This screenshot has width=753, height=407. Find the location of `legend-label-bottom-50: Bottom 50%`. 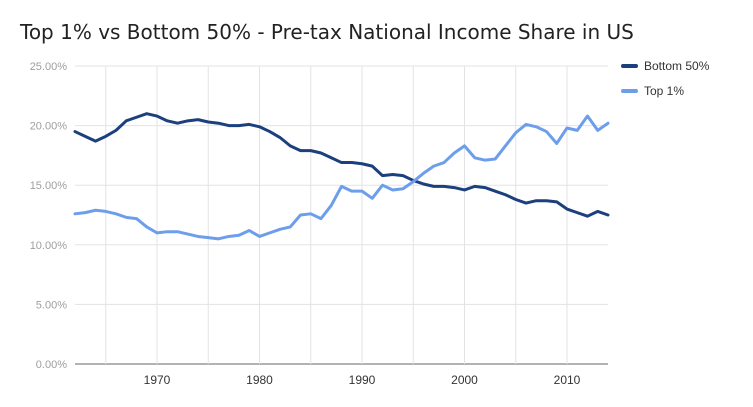

legend-label-bottom-50: Bottom 50% is located at coordinates (677, 66).